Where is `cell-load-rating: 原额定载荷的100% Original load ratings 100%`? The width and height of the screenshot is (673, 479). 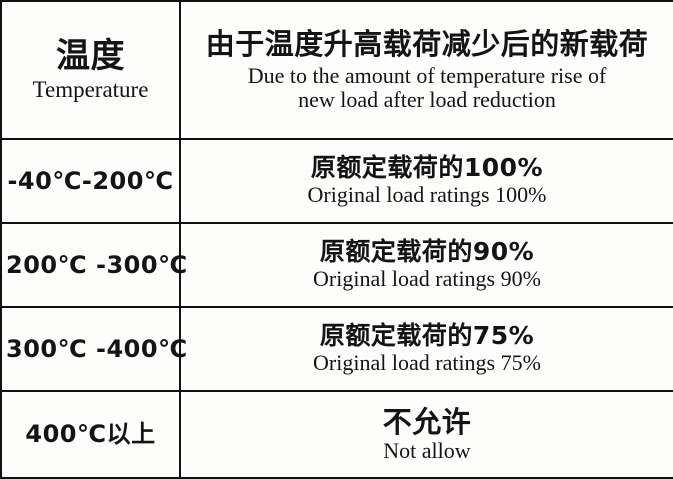 cell-load-rating: 原额定载荷的100% Original load ratings 100% is located at coordinates (426, 181).